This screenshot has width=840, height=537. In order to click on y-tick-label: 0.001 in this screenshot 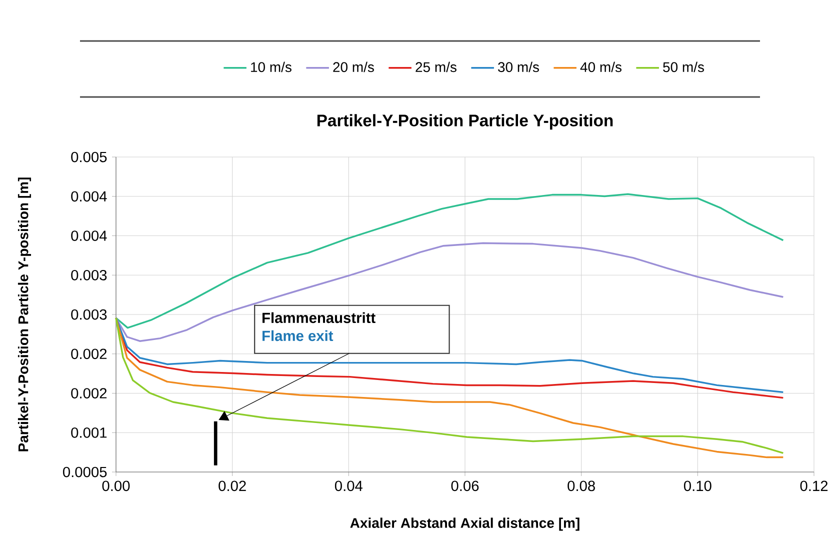, I will do `click(89, 432)`.